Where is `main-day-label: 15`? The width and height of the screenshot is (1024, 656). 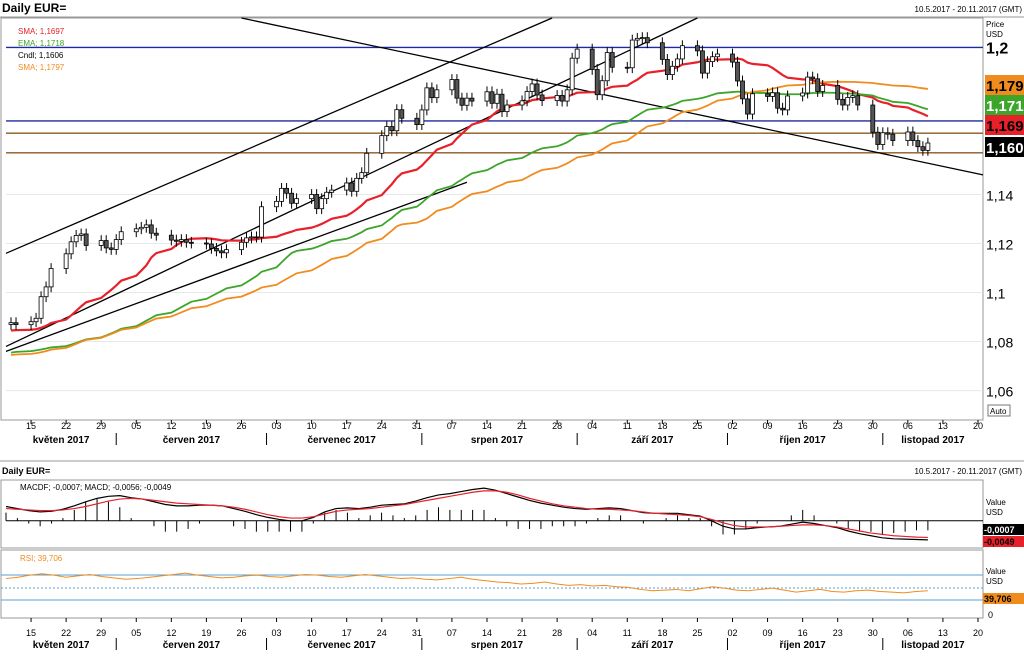
main-day-label: 15 is located at coordinates (31, 426).